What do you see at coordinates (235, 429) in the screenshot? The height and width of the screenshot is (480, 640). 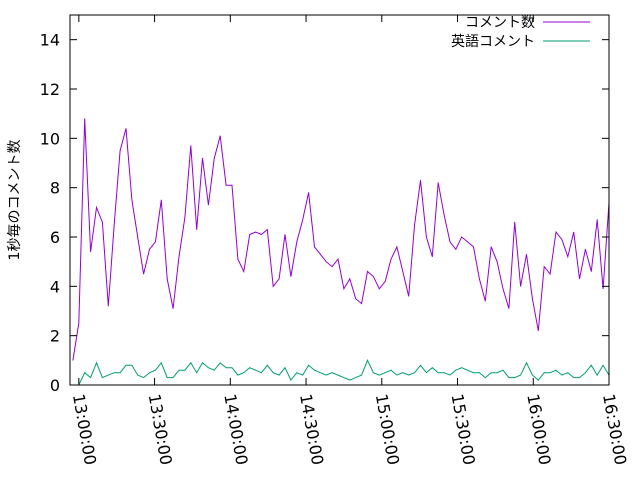 I see `x-tick-label: 14:00:00` at bounding box center [235, 429].